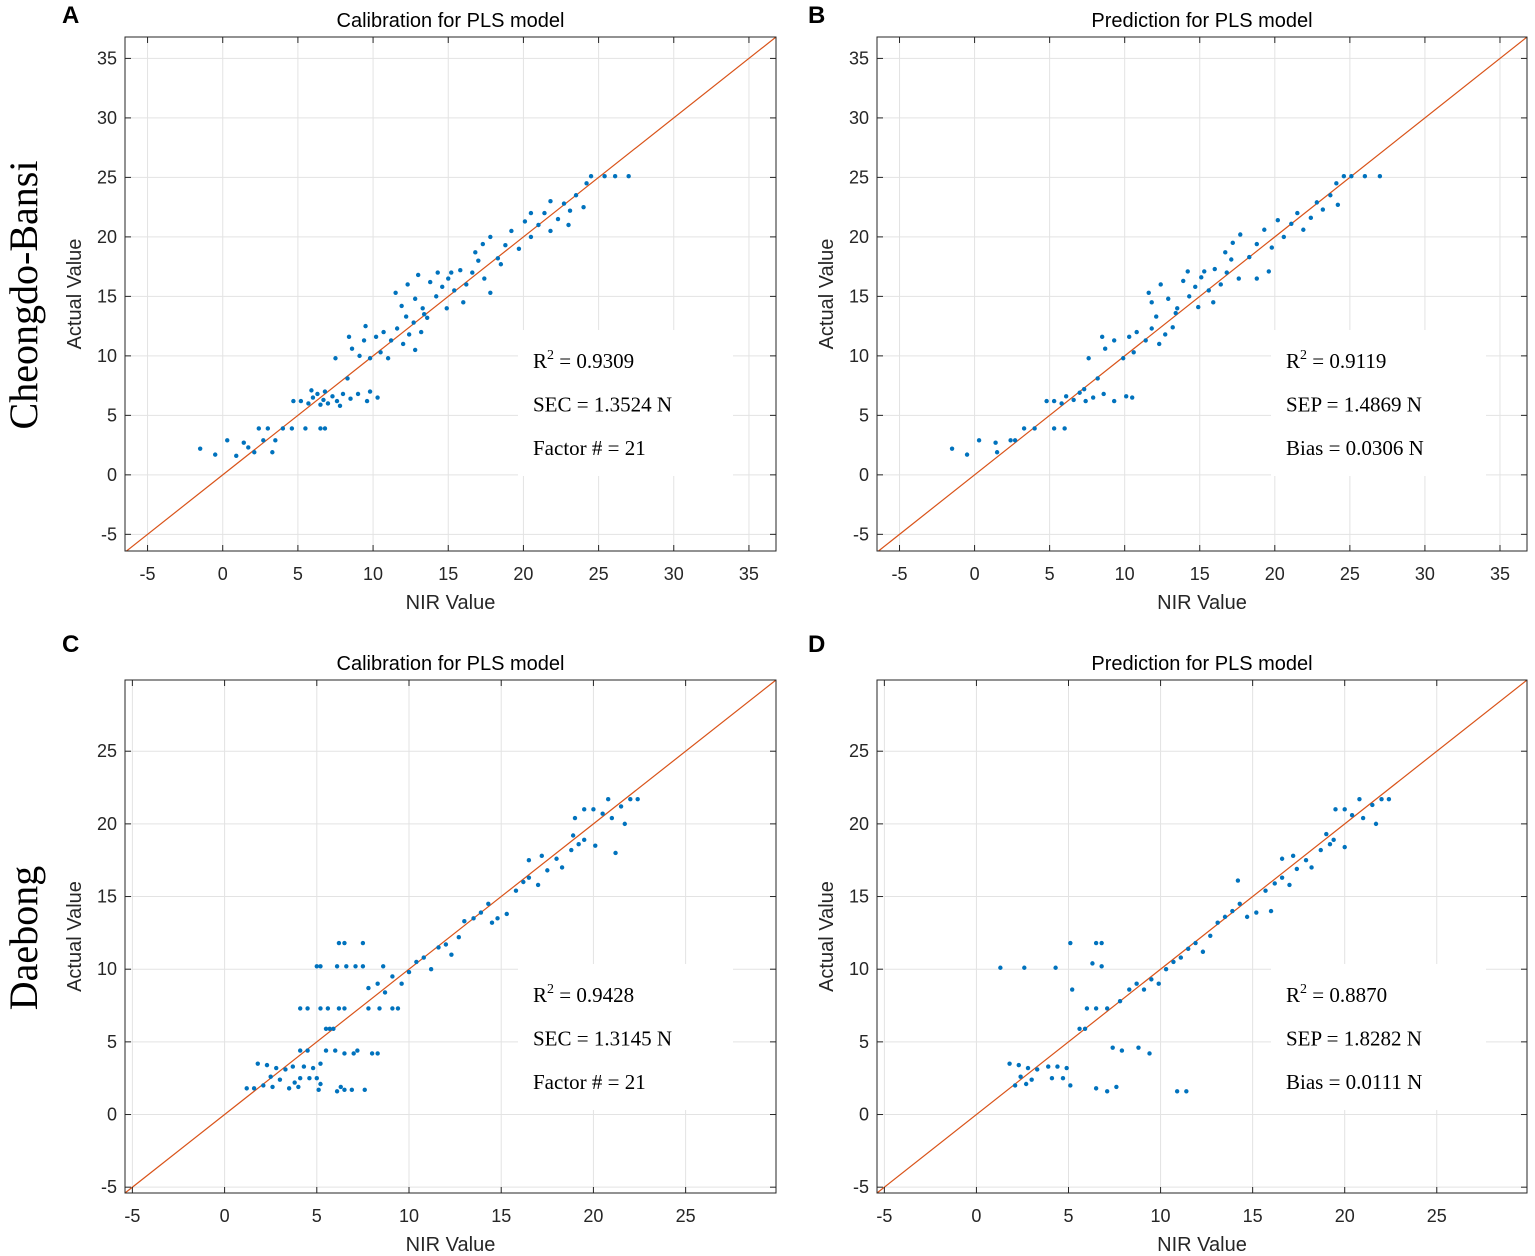  Describe the element at coordinates (552, 405) in the screenshot. I see `stat-key: SEC` at that location.